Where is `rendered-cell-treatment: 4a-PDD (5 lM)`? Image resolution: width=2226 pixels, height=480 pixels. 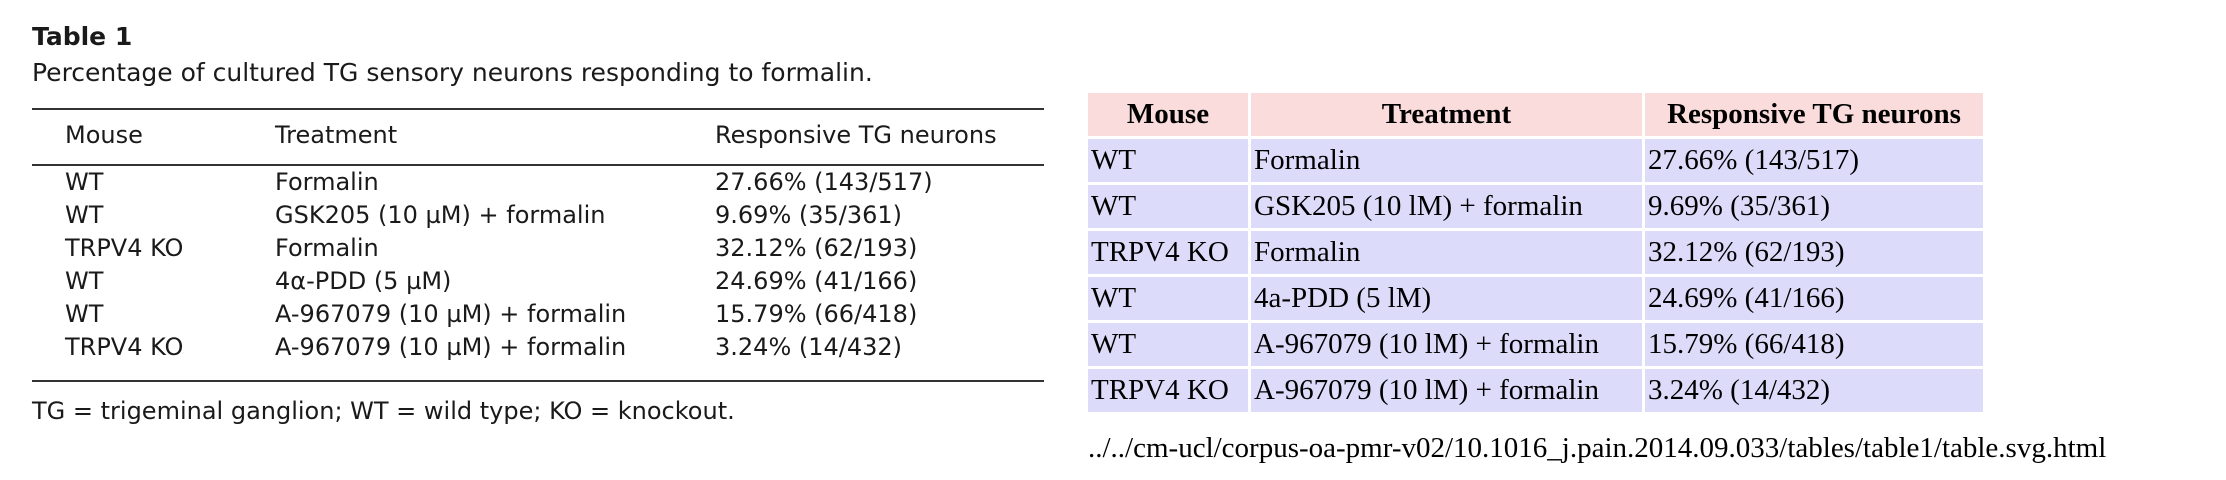 rendered-cell-treatment: 4a-PDD (5 lM) is located at coordinates (1446, 298).